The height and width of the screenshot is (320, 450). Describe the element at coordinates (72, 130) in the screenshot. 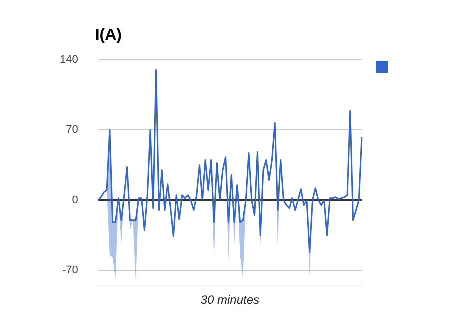

I see `y-tick-label: 70` at that location.